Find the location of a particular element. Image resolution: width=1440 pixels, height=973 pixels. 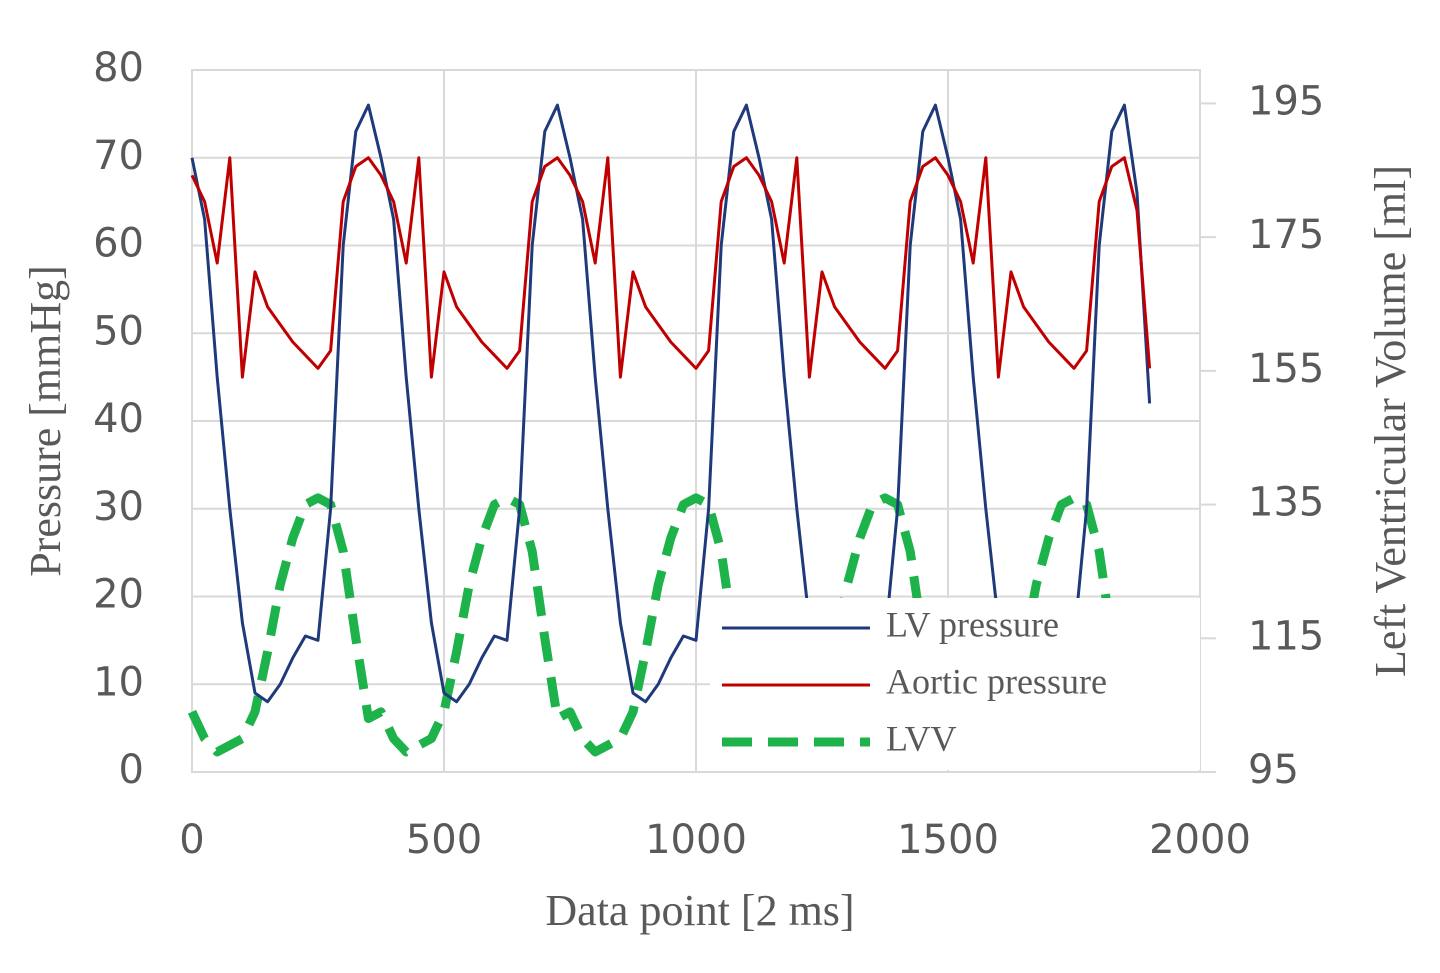

y-tick-label: 10 is located at coordinates (118, 682).